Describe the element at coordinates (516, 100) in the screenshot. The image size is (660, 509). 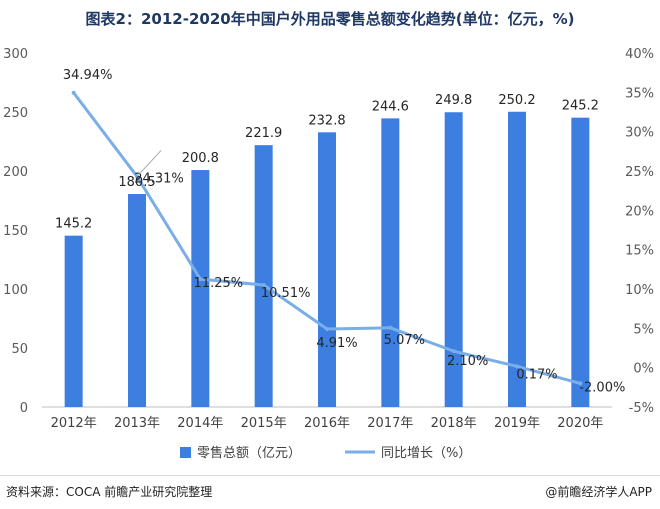
I see `bar-value-label: 250.2` at that location.